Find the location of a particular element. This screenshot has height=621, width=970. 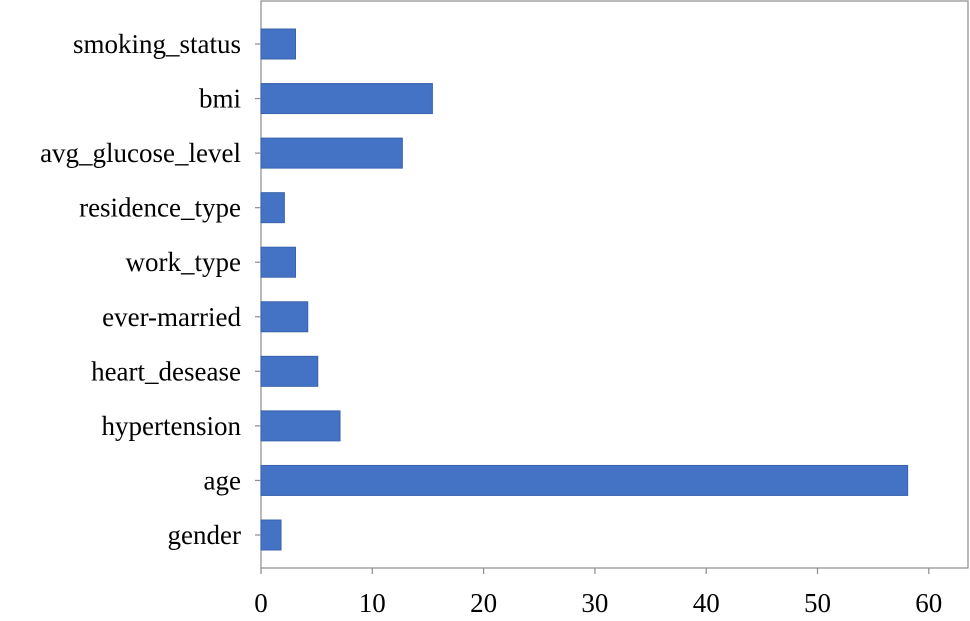

category-label-smoking_status: smoking_status is located at coordinates (157, 44).